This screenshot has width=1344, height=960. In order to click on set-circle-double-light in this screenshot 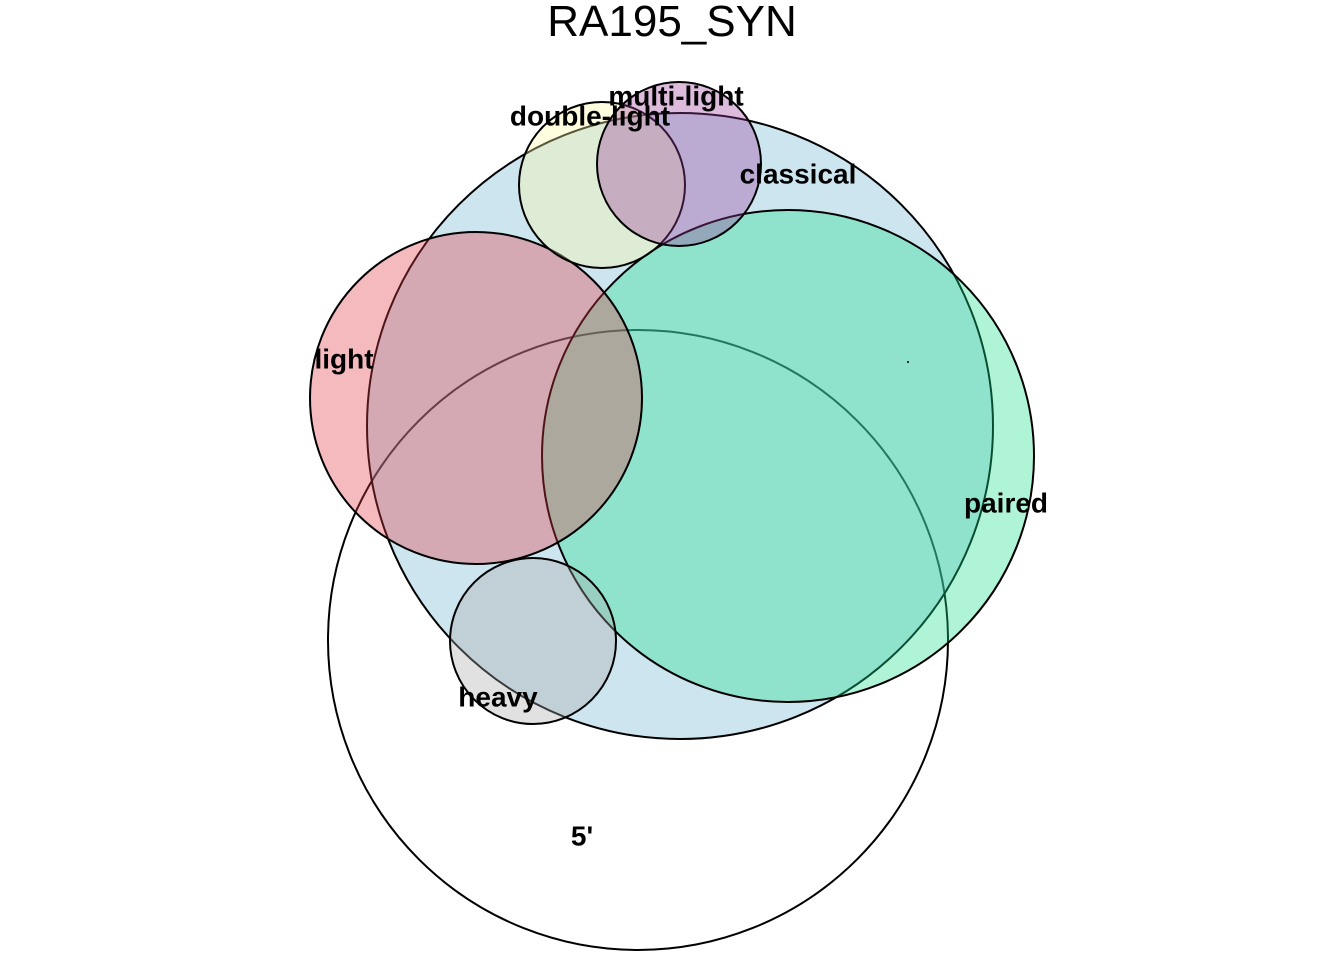, I will do `click(602, 185)`.